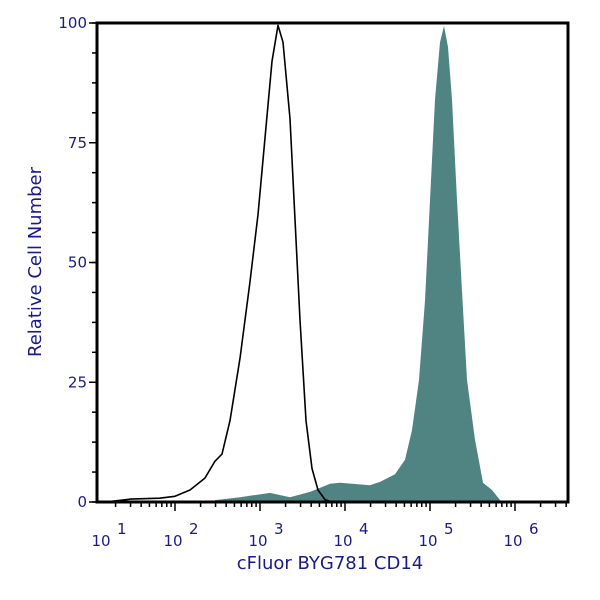 The height and width of the screenshot is (600, 600). What do you see at coordinates (330, 563) in the screenshot?
I see `x-axis-title: cFluor BYG781 CD14` at bounding box center [330, 563].